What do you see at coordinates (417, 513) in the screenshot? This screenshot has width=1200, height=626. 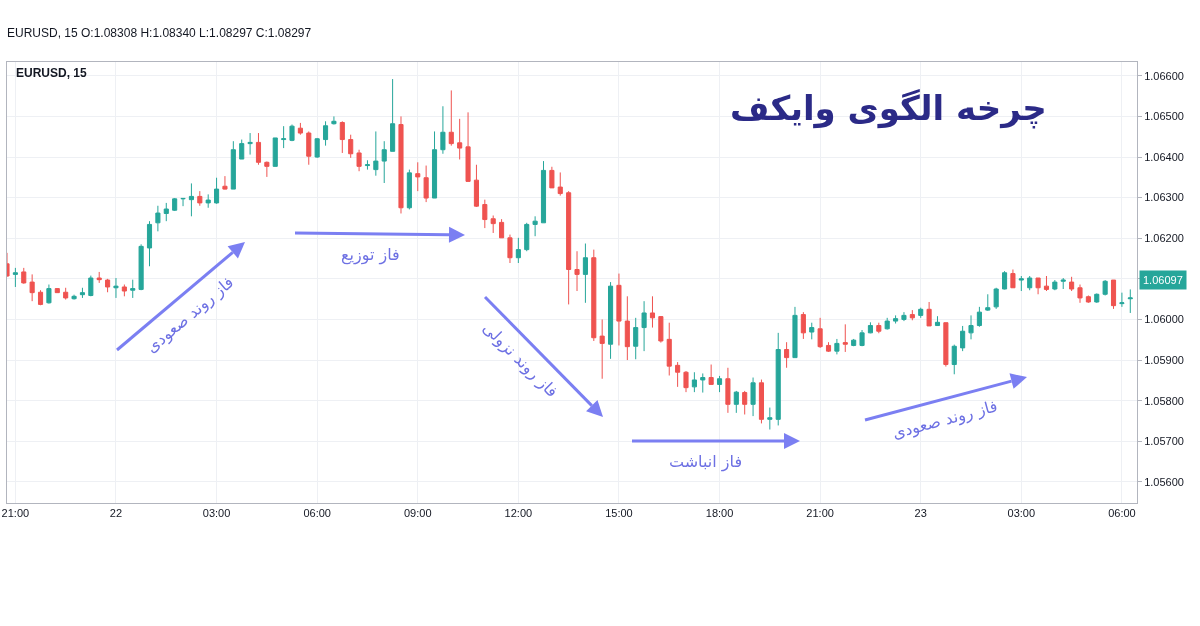 I see `x-tick-label: 09:00` at bounding box center [417, 513].